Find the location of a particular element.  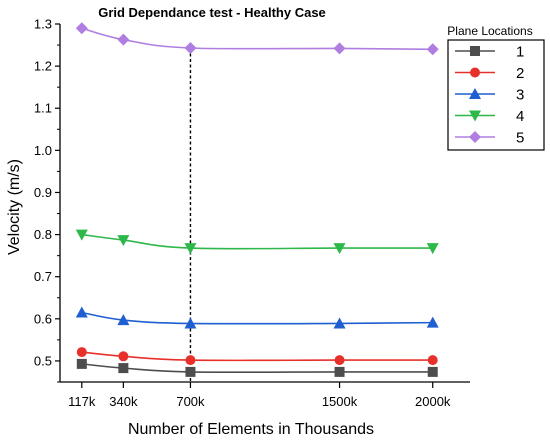

x-tick-label: 700k is located at coordinates (190, 401).